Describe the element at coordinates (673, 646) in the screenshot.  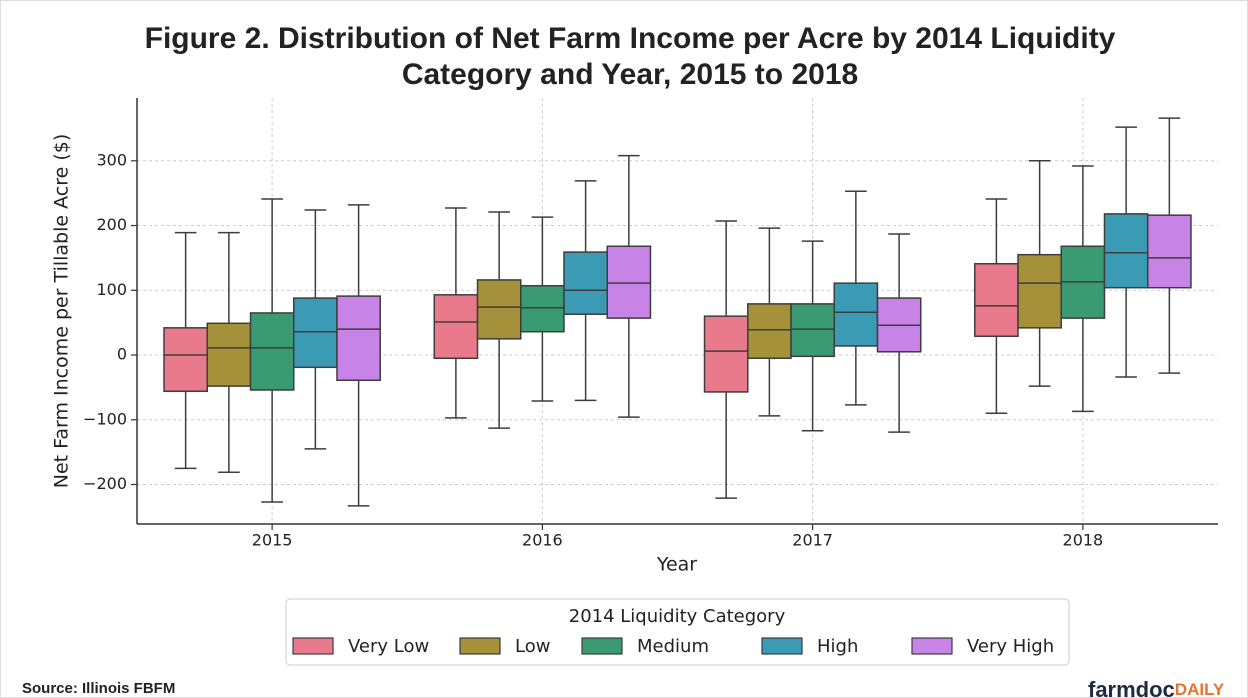
I see `legend-label: Medium` at that location.